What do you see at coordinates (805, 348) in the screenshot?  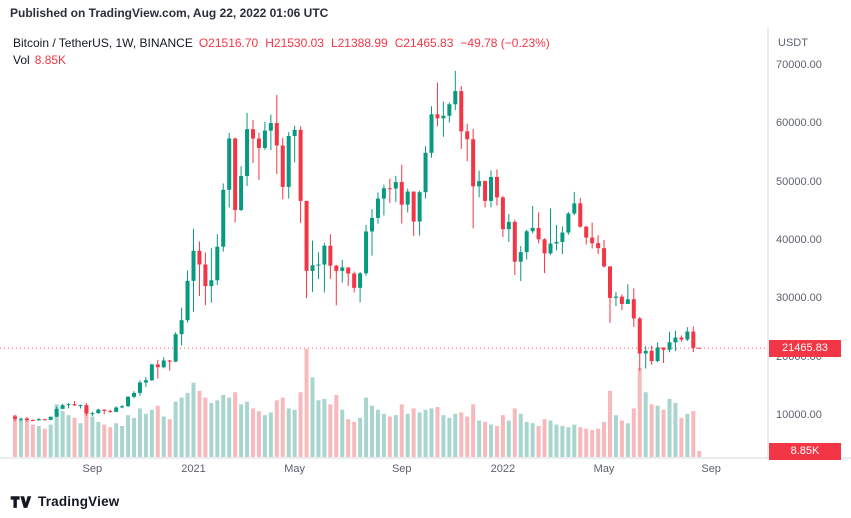 I see `last-price-badge: 21465.83` at bounding box center [805, 348].